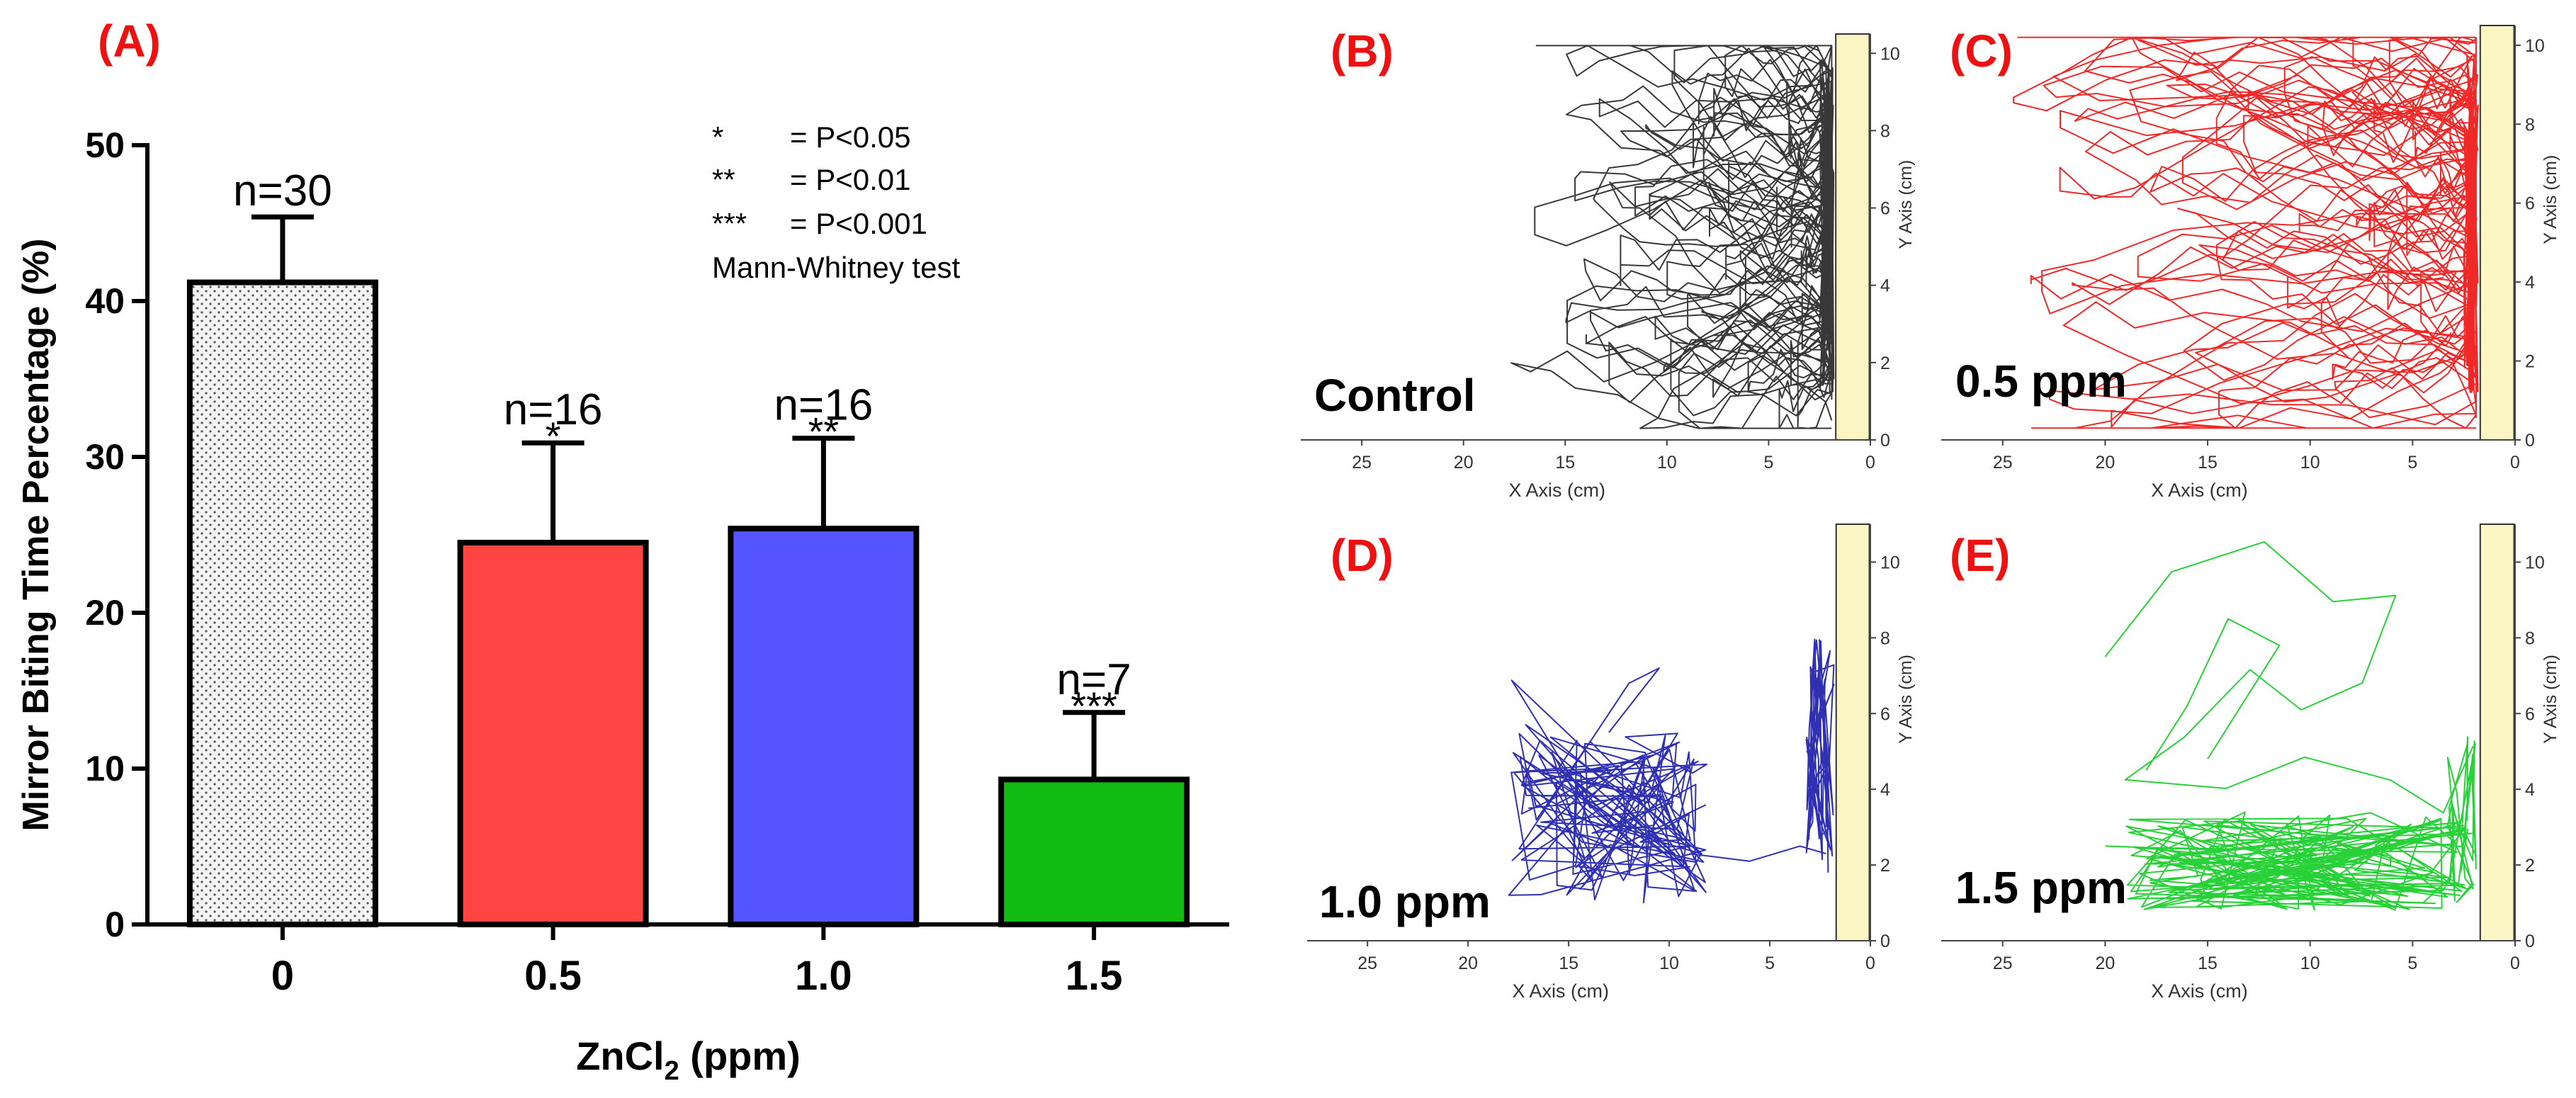 Image resolution: width=2576 pixels, height=1098 pixels. What do you see at coordinates (824, 405) in the screenshot?
I see `n-label: n=16` at bounding box center [824, 405].